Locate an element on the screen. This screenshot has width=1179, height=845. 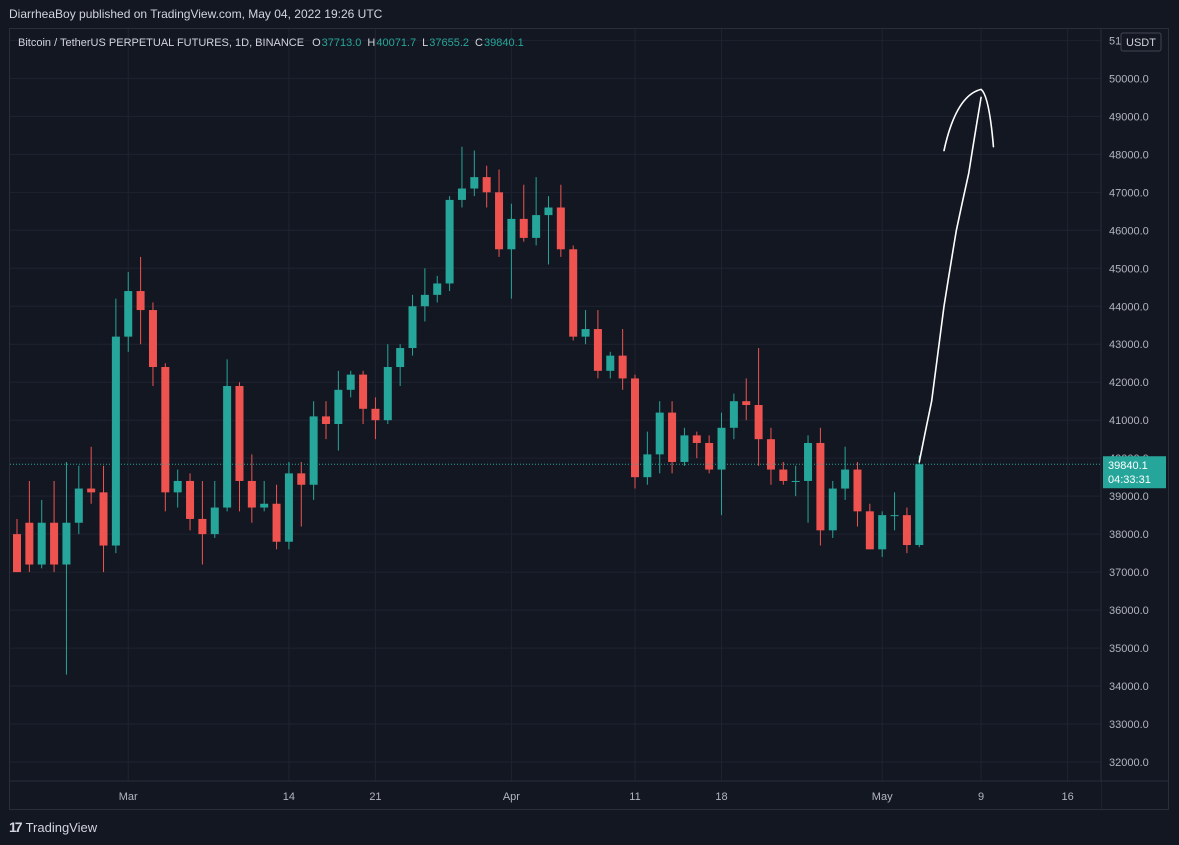
currency-label: USDT is located at coordinates (1141, 43).